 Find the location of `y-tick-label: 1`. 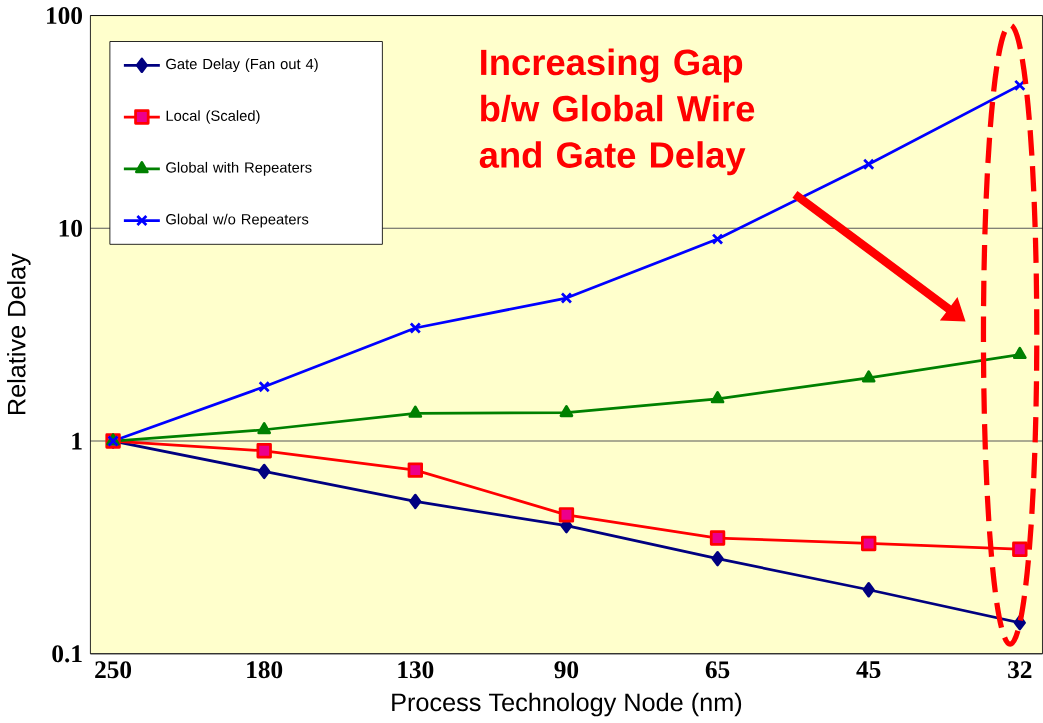

y-tick-label: 1 is located at coordinates (77, 441).